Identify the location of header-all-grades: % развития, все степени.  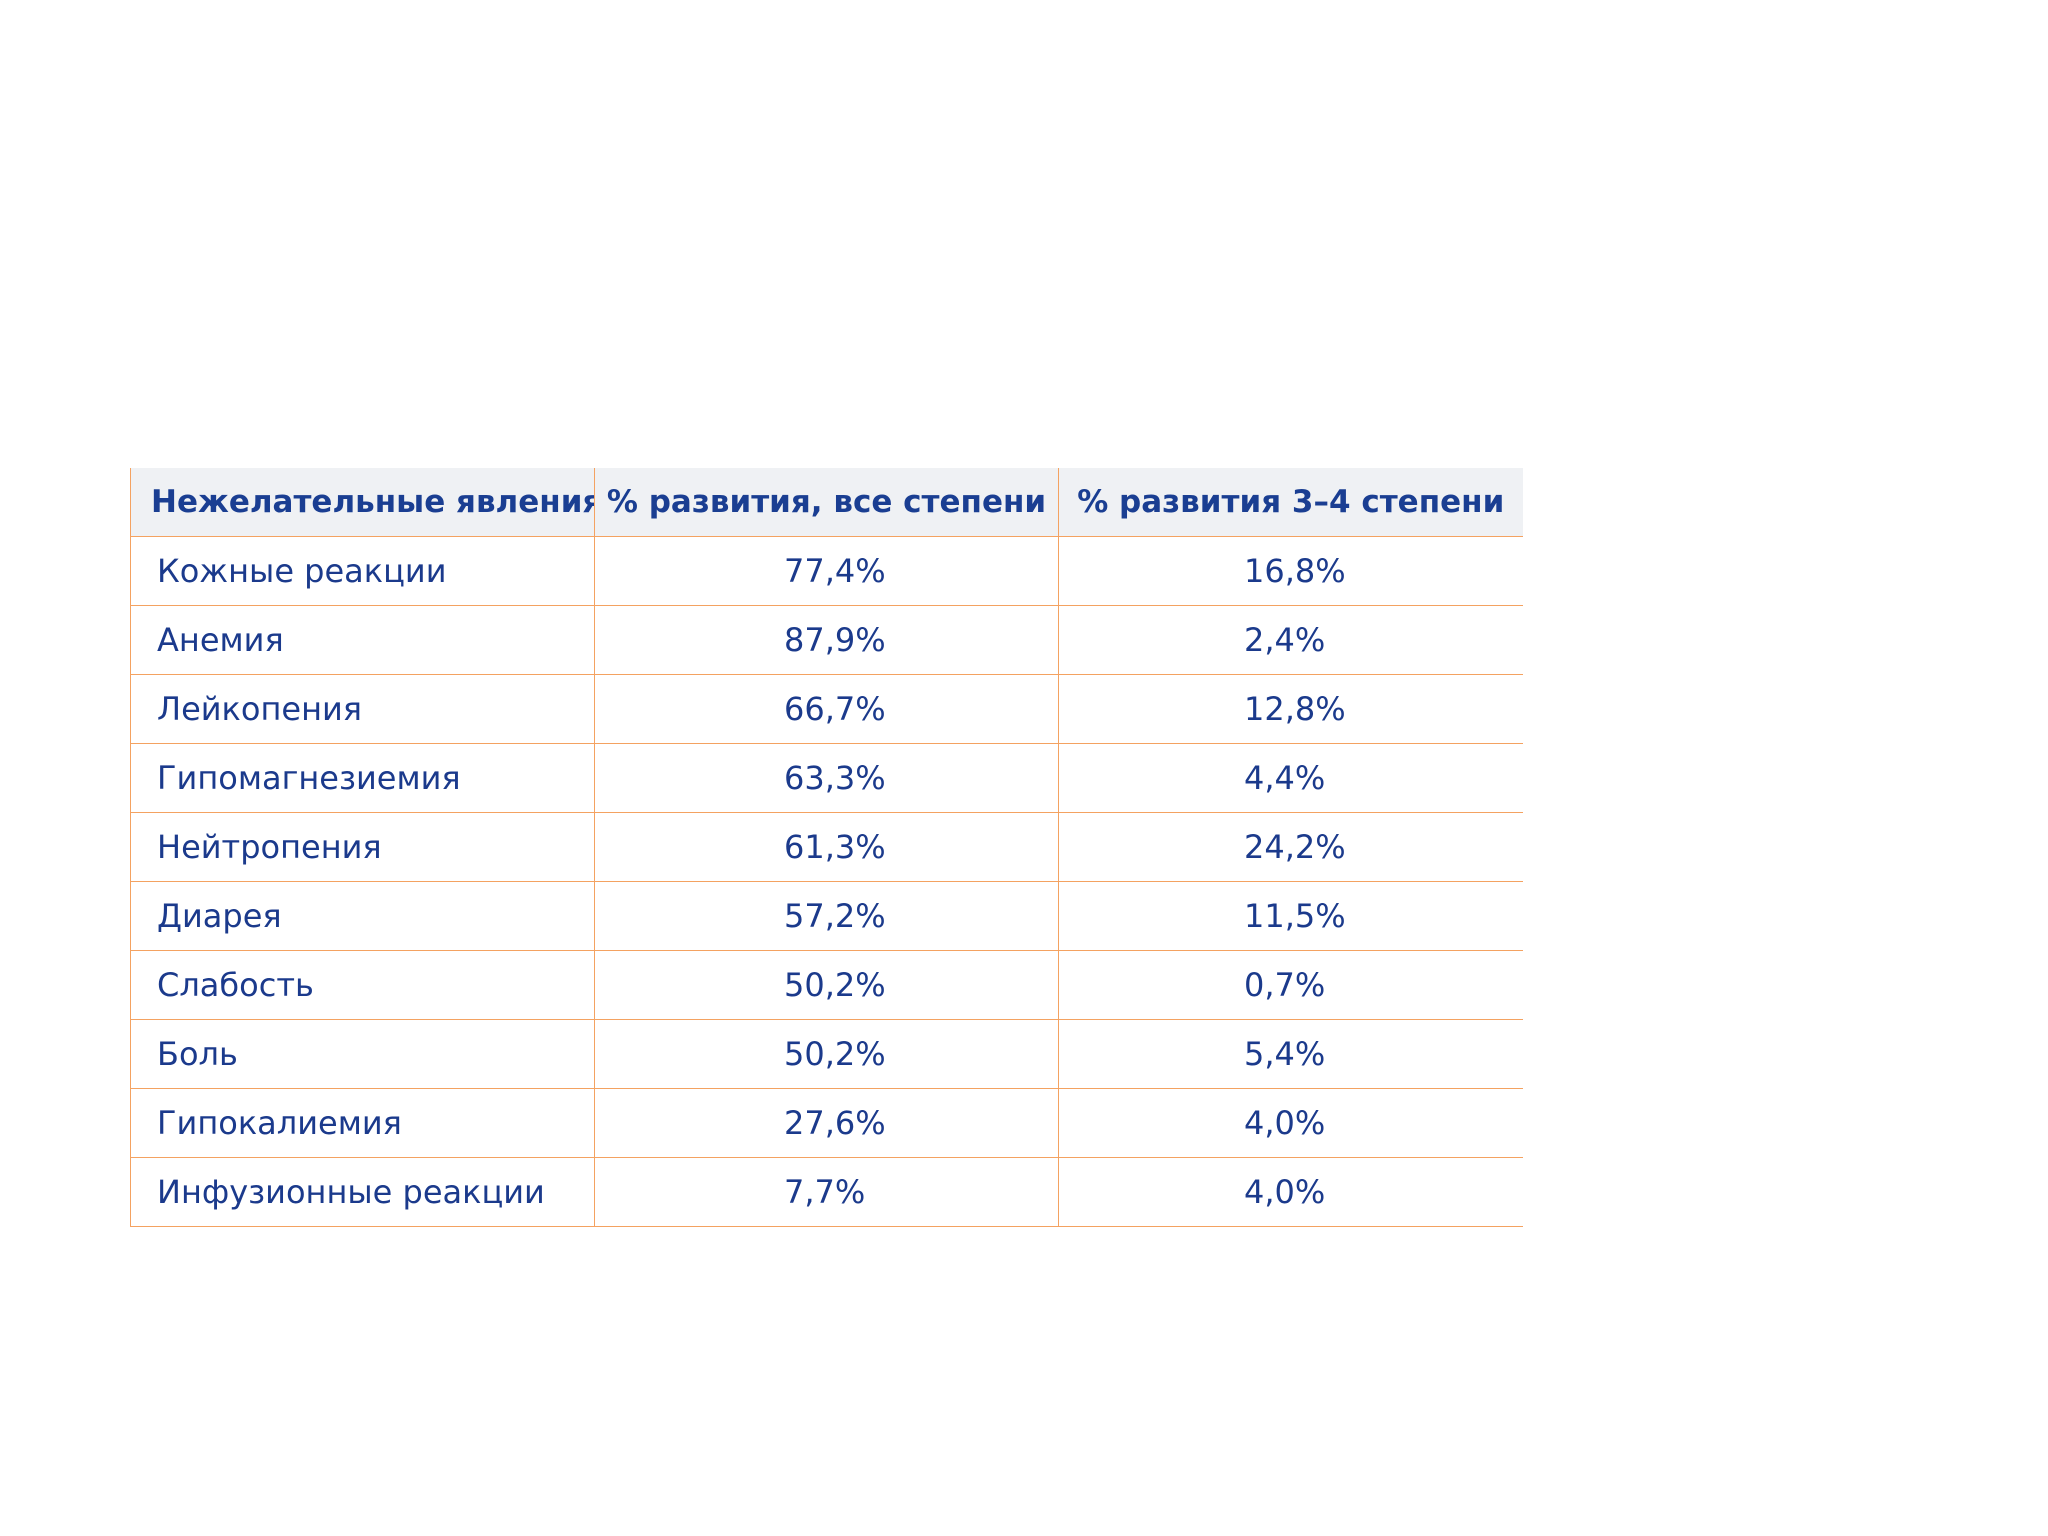
(826, 502).